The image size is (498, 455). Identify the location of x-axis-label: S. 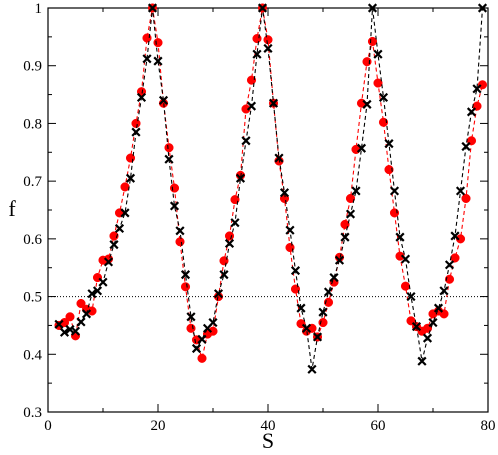
(268, 440).